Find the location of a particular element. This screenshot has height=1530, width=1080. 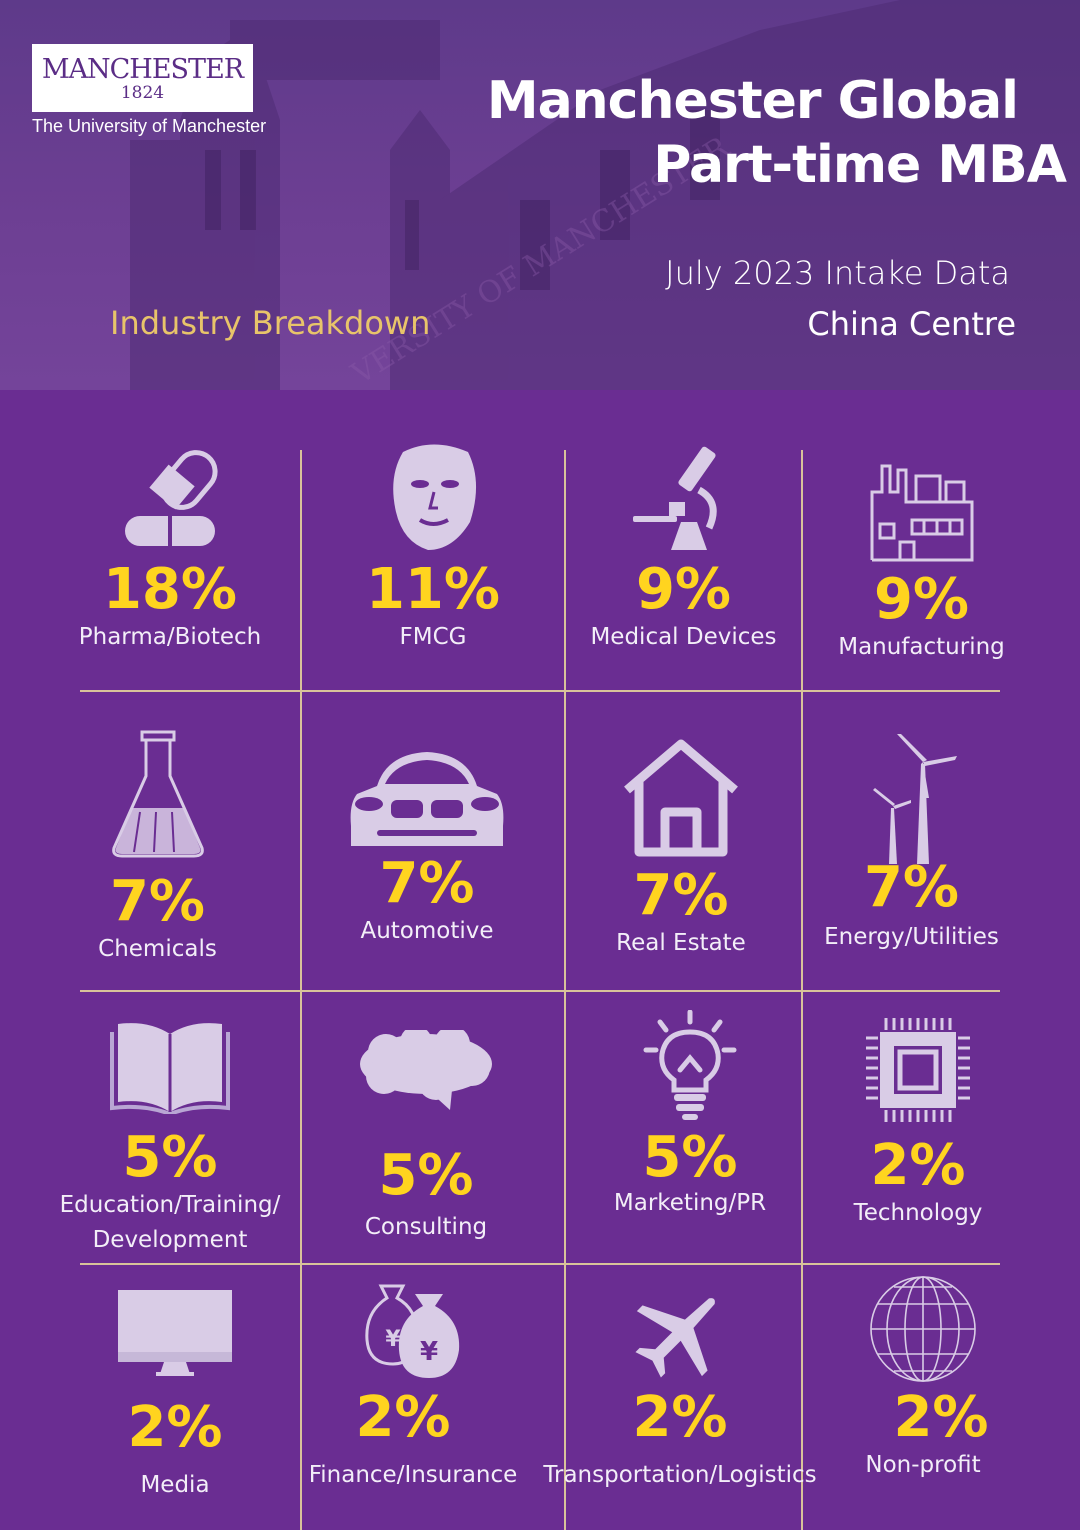

industry-label: Marketing/PR is located at coordinates (690, 1203).